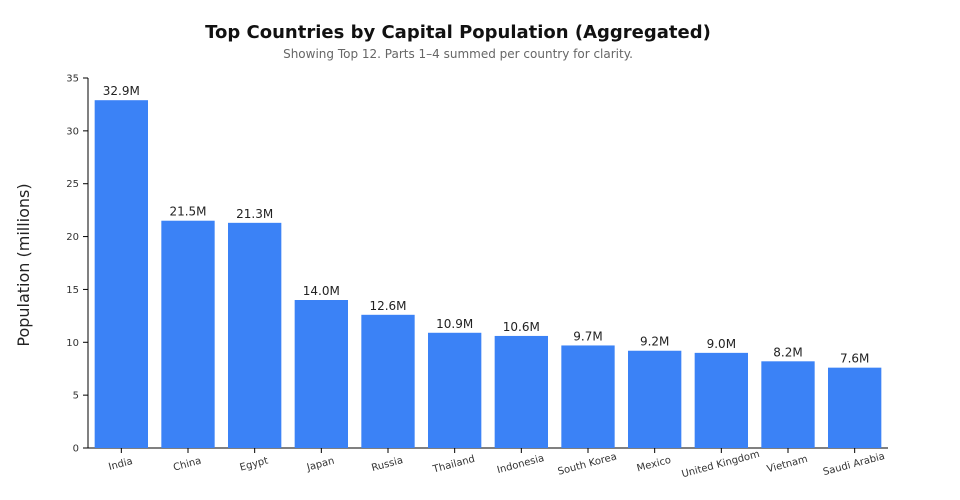 The height and width of the screenshot is (500, 960). What do you see at coordinates (321, 291) in the screenshot?
I see `data-label: 14.0M` at bounding box center [321, 291].